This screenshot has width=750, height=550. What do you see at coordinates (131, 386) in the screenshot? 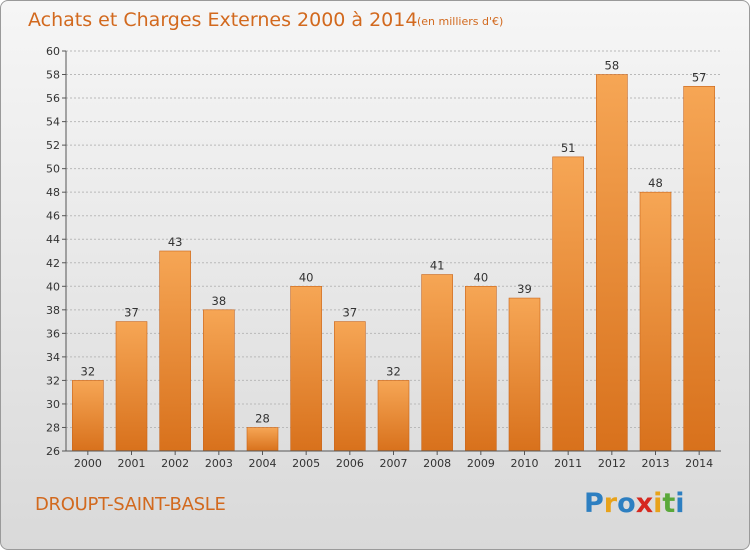
I see `bar-2001` at bounding box center [131, 386].